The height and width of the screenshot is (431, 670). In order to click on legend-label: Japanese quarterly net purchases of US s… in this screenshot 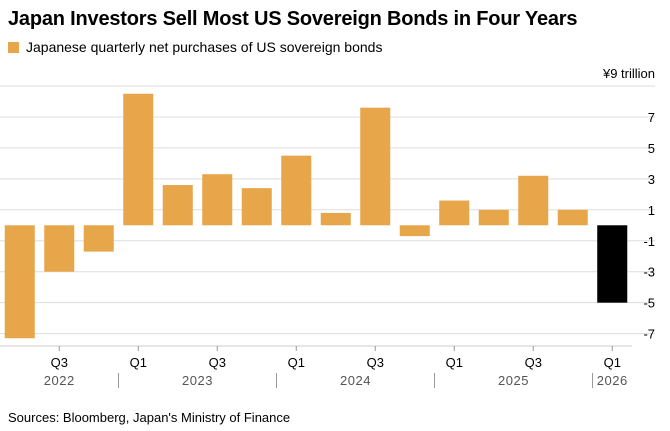, I will do `click(204, 47)`.